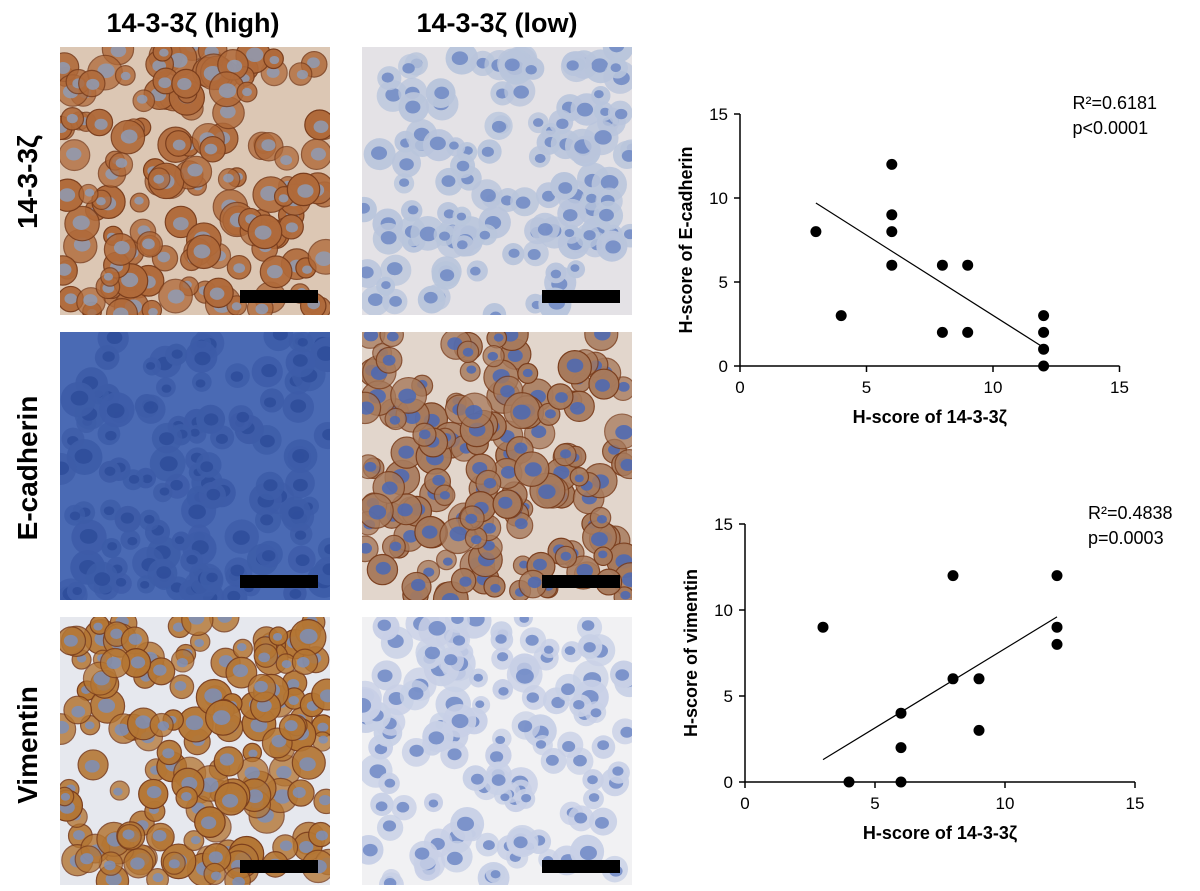 This screenshot has height=891, width=1200. I want to click on micrograph-low-e-cadherin, so click(497, 466).